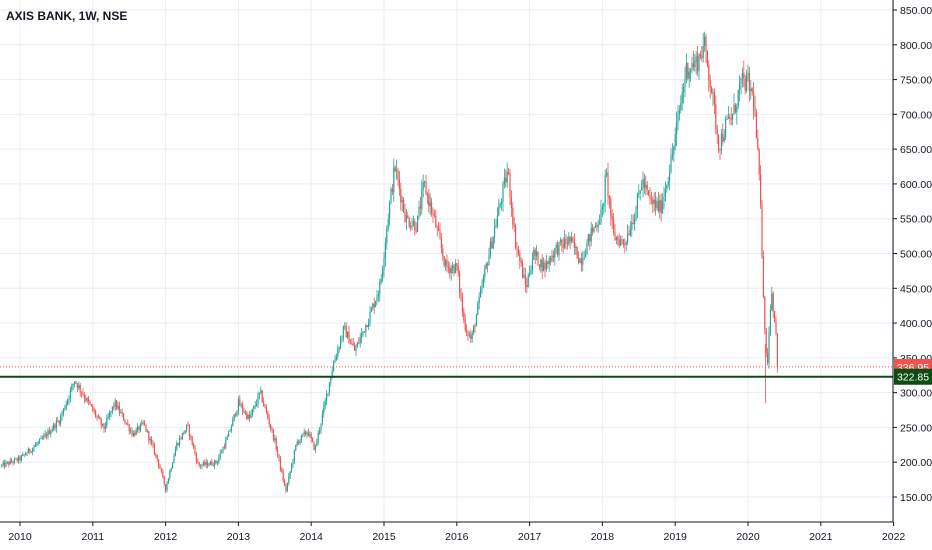  I want to click on chart-title: AXIS BANK, 1W, NSE, so click(66, 16).